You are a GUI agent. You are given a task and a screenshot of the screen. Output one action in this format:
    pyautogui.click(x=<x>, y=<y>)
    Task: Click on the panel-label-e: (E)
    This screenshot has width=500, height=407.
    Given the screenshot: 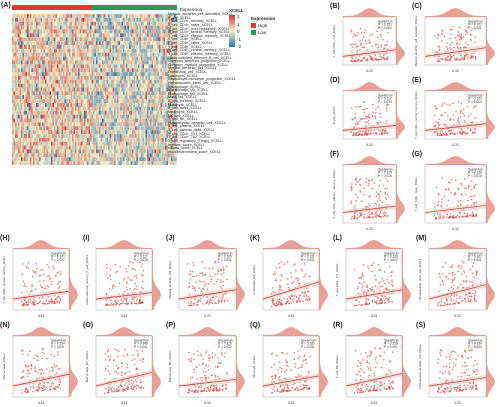 What is the action you would take?
    pyautogui.click(x=417, y=80)
    